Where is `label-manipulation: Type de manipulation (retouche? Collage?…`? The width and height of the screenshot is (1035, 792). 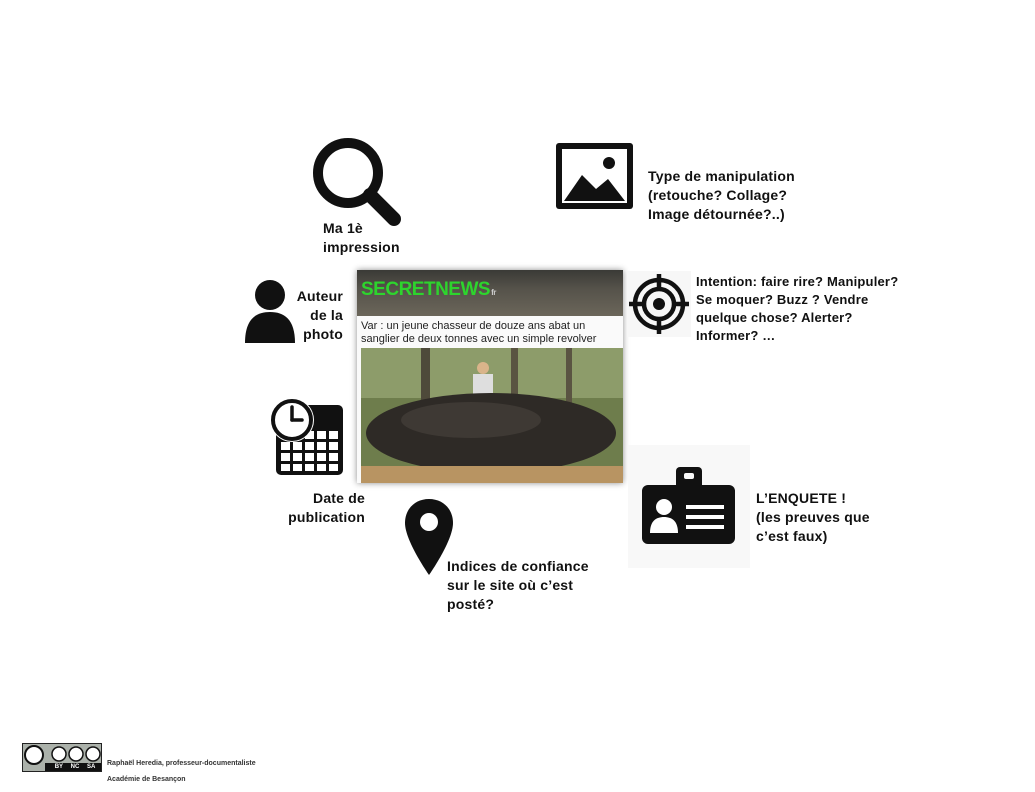 label-manipulation: Type de manipulation (retouche? Collage?… is located at coordinates (721, 195).